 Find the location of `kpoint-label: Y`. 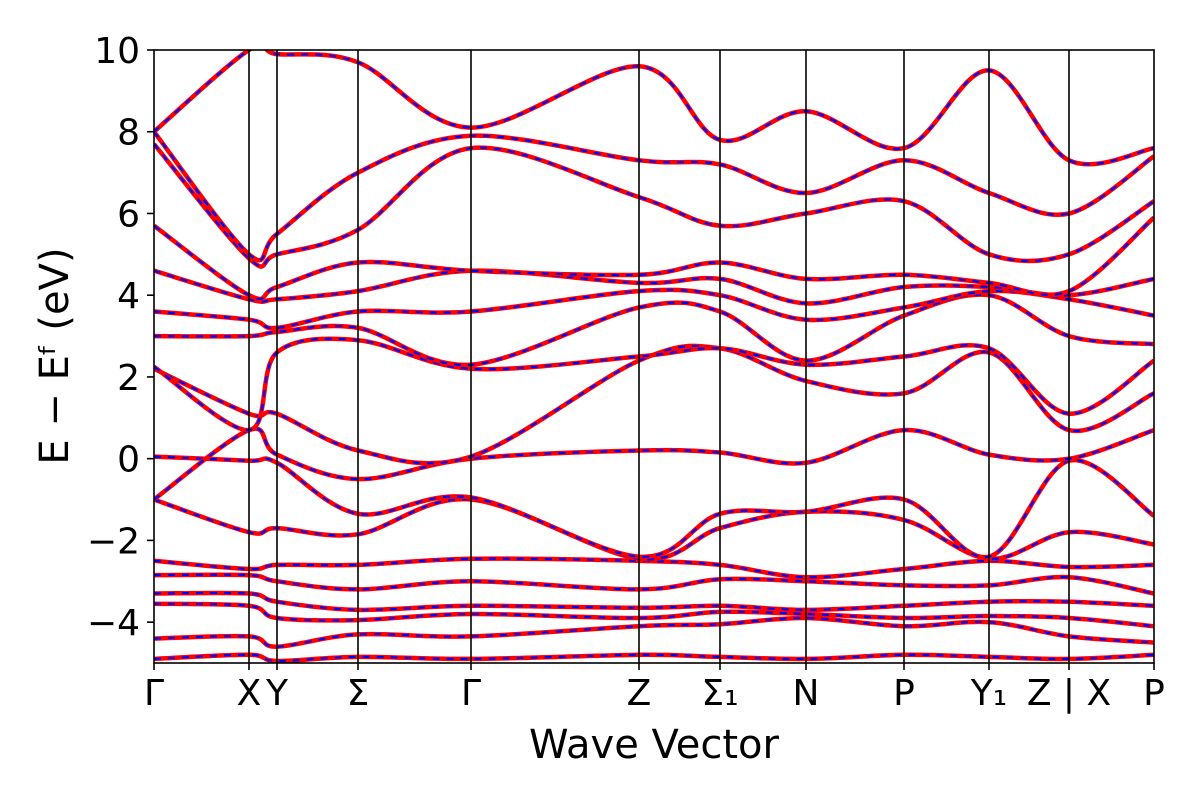

kpoint-label: Y is located at coordinates (277, 693).